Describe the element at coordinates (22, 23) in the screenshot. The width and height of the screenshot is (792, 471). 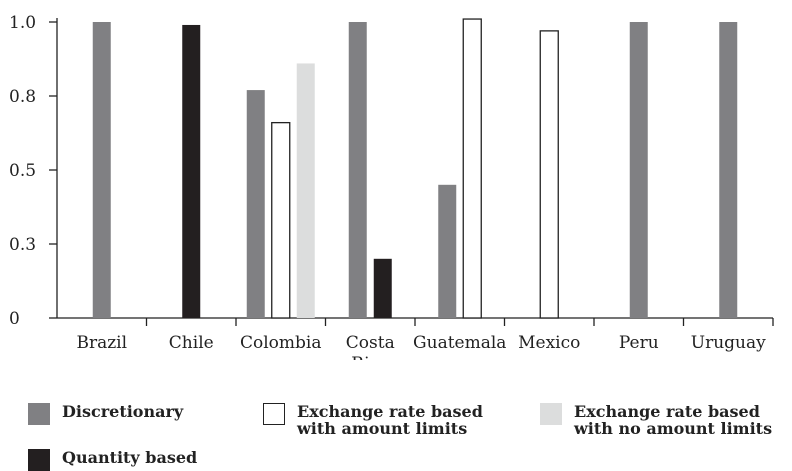
I see `y-tick-label: 1.0` at that location.